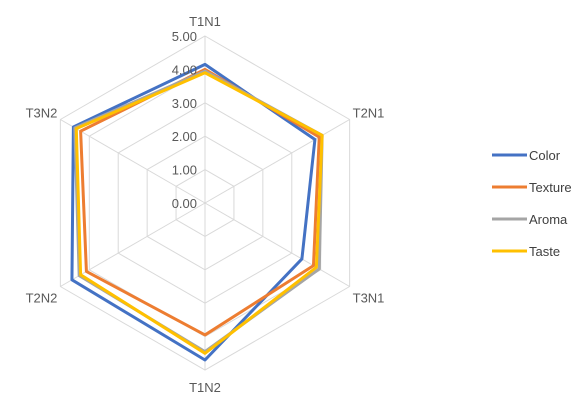 The image size is (587, 401). Describe the element at coordinates (545, 155) in the screenshot. I see `legend-label-color: Color` at that location.